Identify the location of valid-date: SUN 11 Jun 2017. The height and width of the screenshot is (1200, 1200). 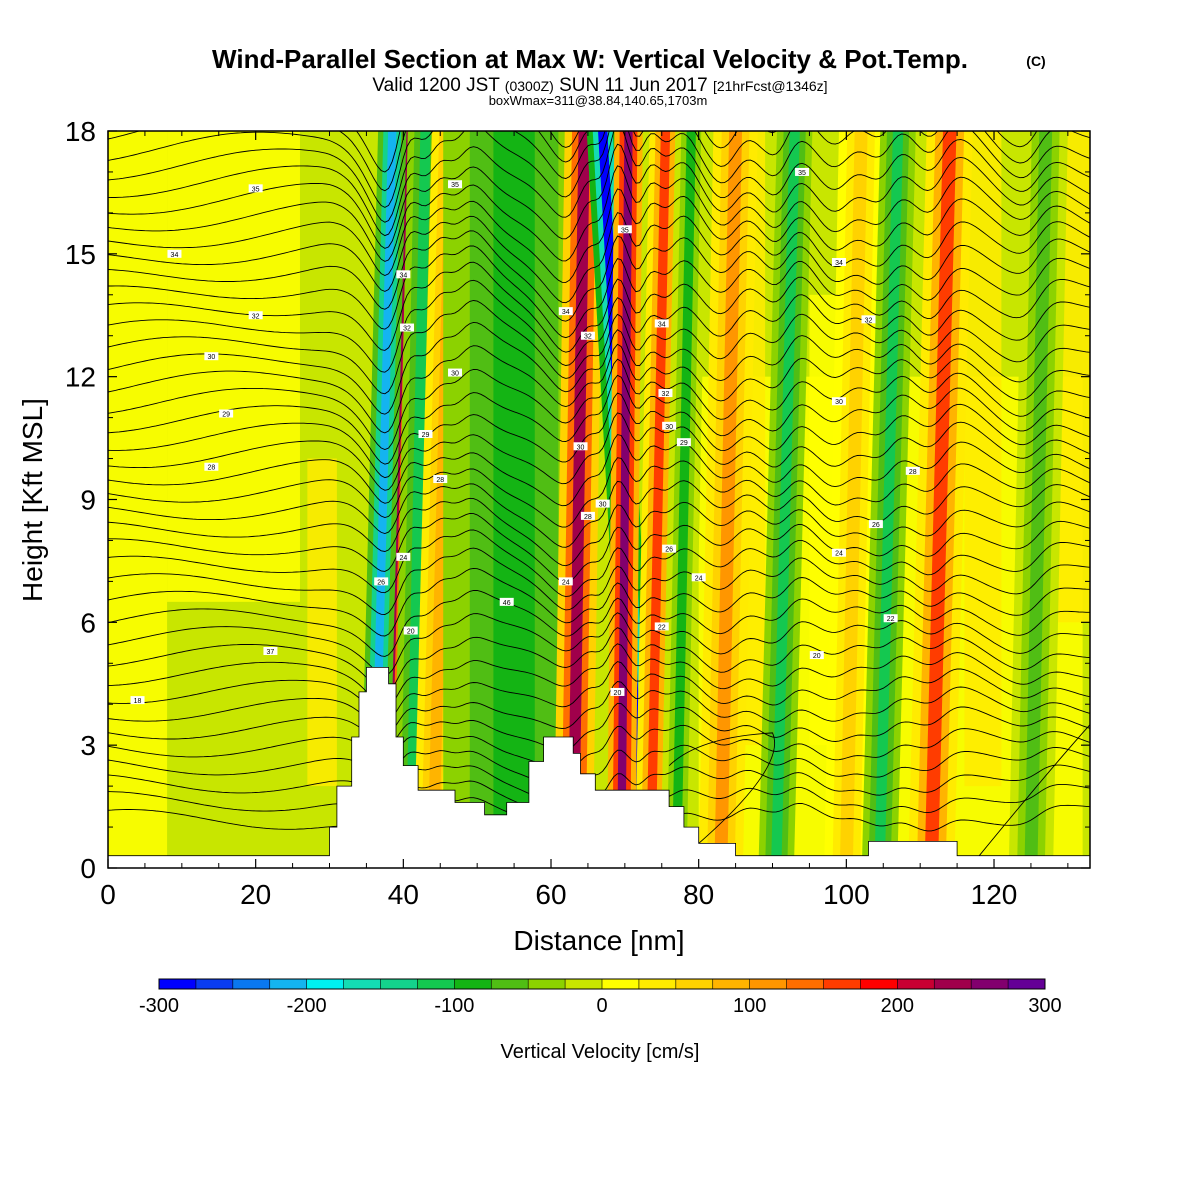
(633, 85).